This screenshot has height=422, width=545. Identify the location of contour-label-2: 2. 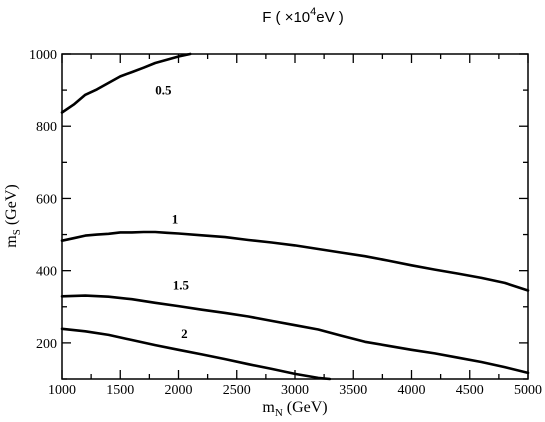
(184, 333).